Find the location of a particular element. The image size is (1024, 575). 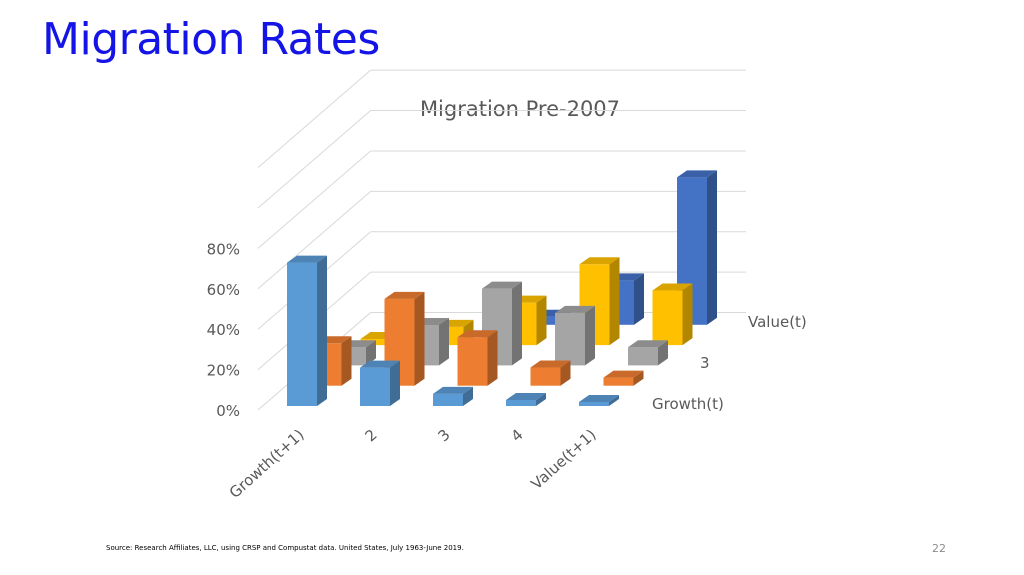

series-label: Growth(t) is located at coordinates (688, 404).